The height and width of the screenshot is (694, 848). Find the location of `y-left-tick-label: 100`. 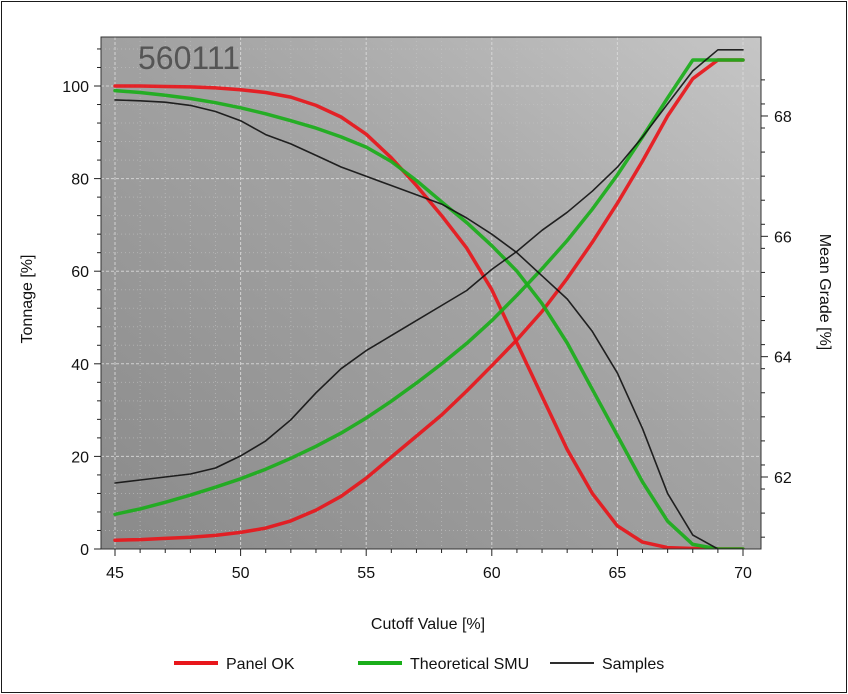

y-left-tick-label: 100 is located at coordinates (75, 87).